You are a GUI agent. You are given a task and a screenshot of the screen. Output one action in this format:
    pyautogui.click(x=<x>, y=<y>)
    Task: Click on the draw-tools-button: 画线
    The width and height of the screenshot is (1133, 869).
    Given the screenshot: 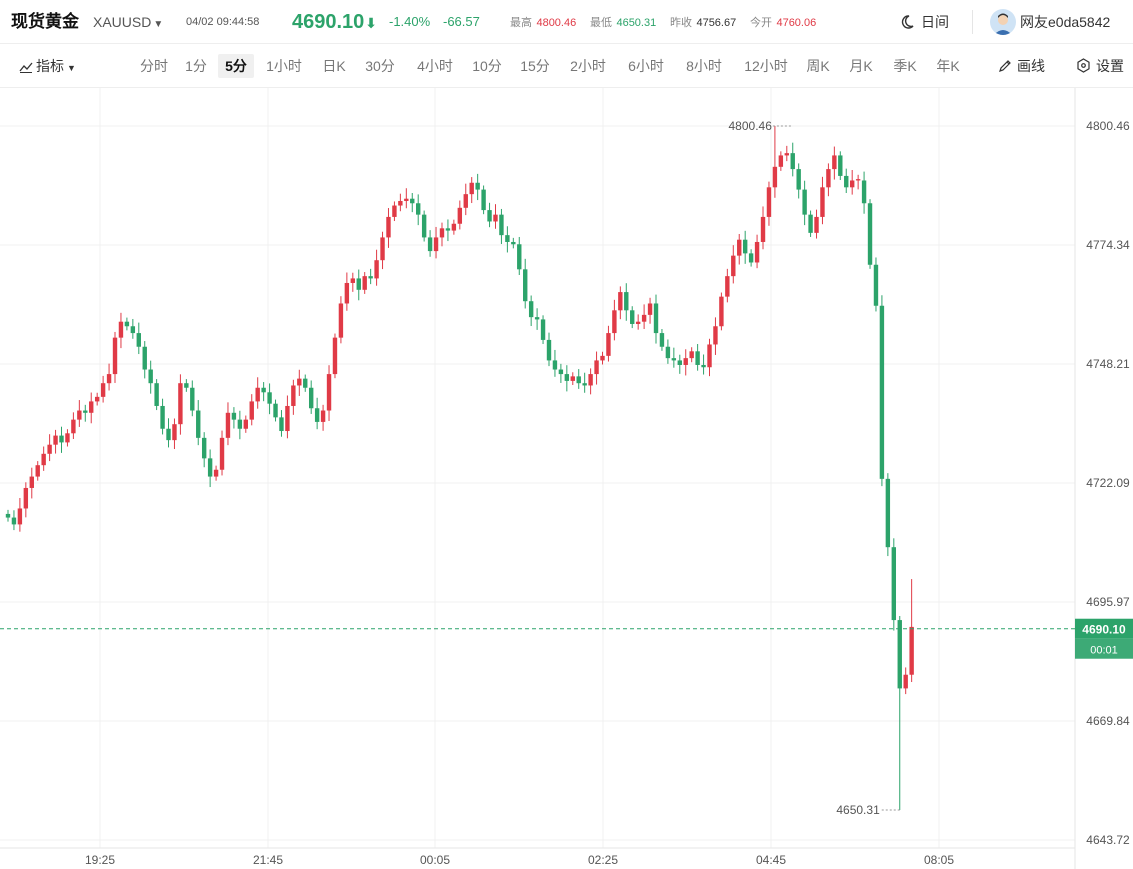 What is the action you would take?
    pyautogui.click(x=1021, y=66)
    